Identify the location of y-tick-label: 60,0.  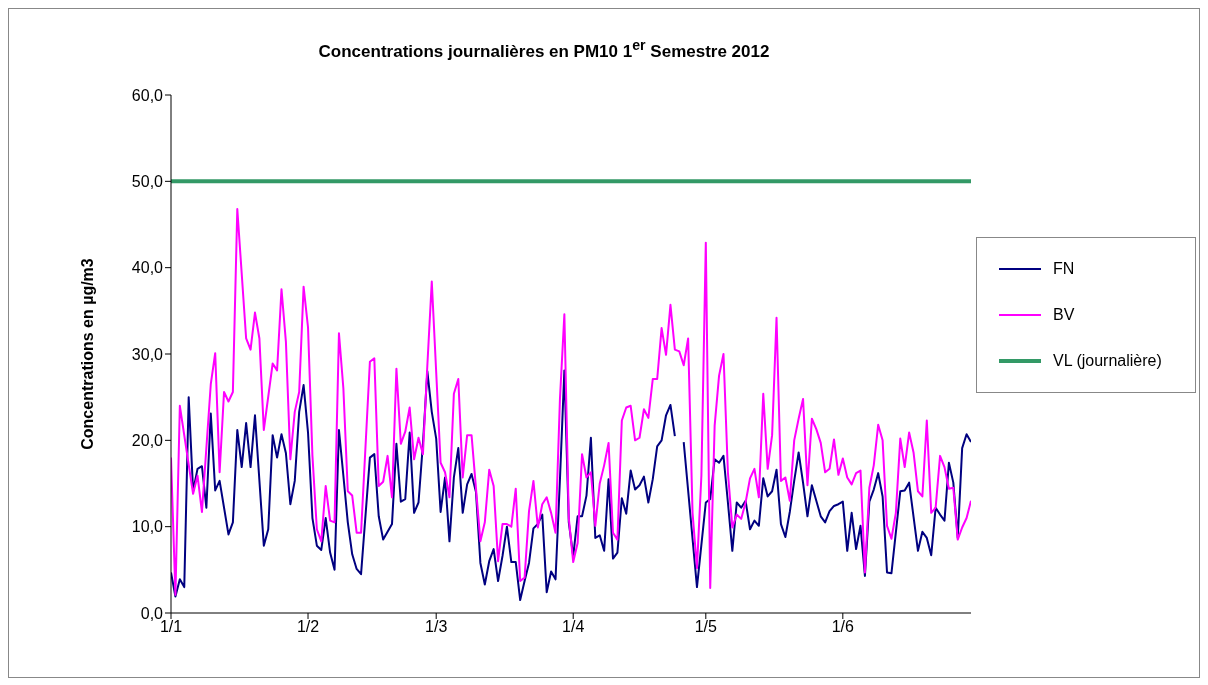
(147, 95).